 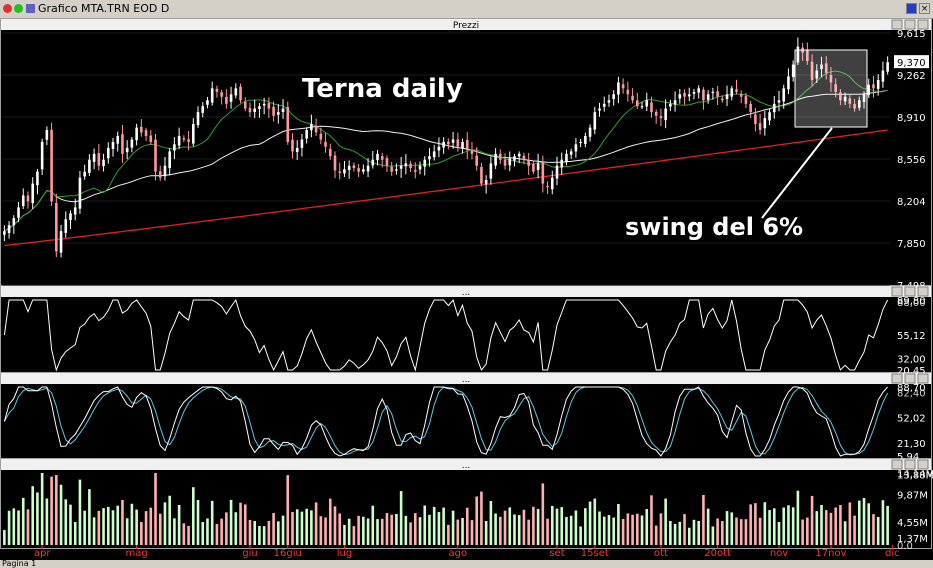 I want to click on minimize-dot-icon, so click(x=18, y=8).